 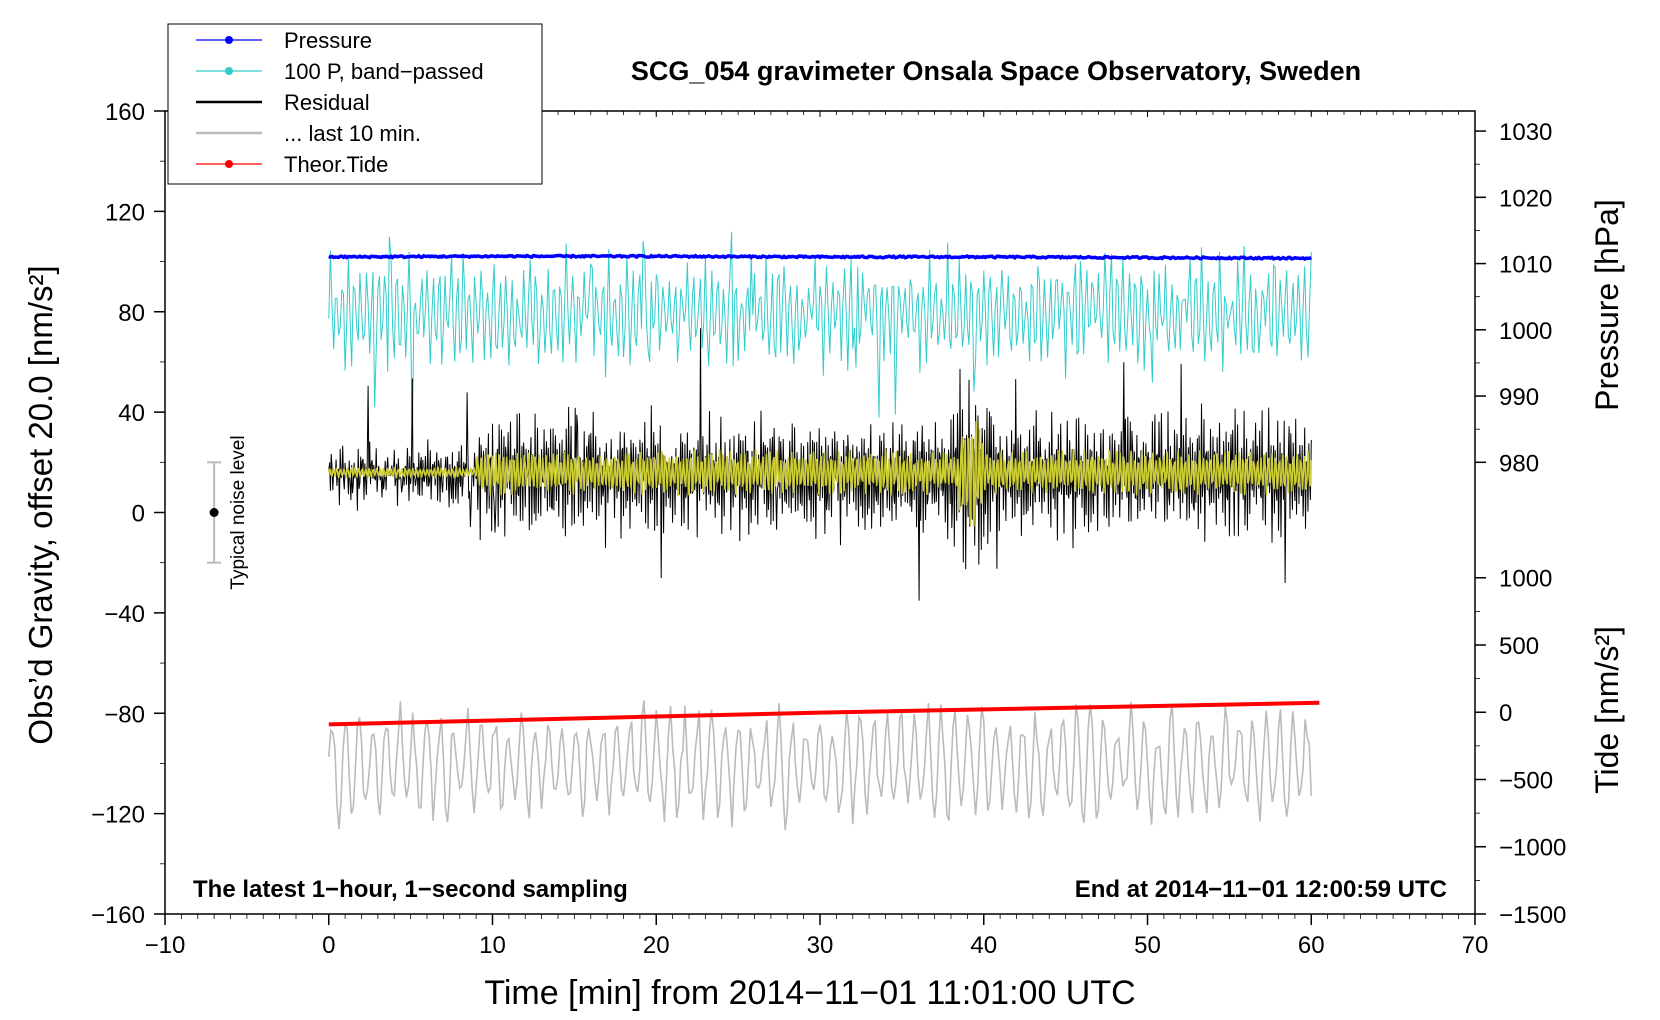 I want to click on x-tick-label: 40, so click(x=983, y=945).